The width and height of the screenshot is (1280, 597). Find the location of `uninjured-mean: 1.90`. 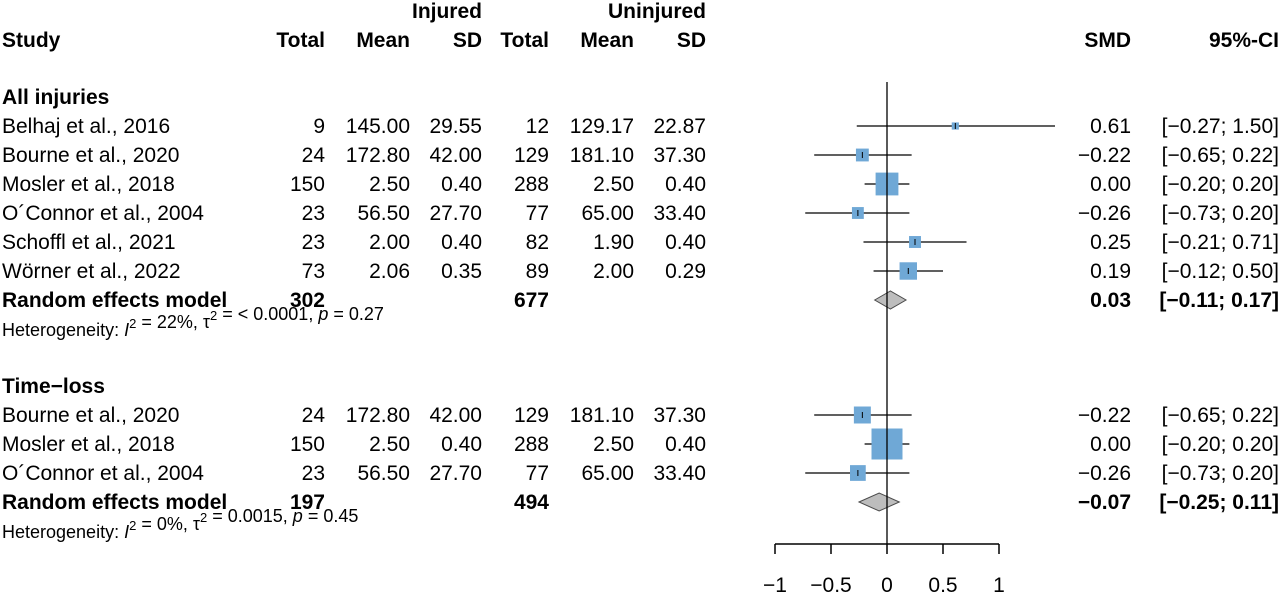

uninjured-mean: 1.90 is located at coordinates (613, 242).